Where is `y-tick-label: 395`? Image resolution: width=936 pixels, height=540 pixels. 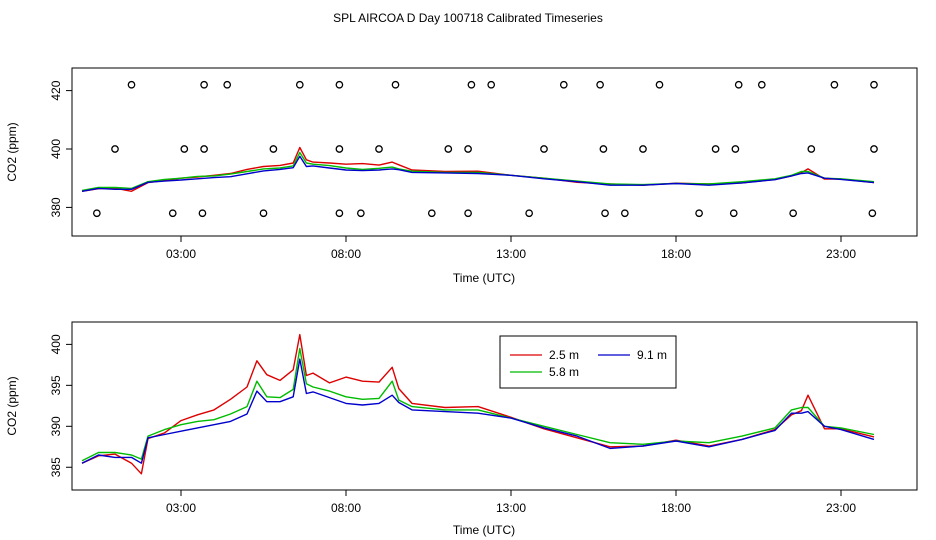
y-tick-label: 395 is located at coordinates (56, 385).